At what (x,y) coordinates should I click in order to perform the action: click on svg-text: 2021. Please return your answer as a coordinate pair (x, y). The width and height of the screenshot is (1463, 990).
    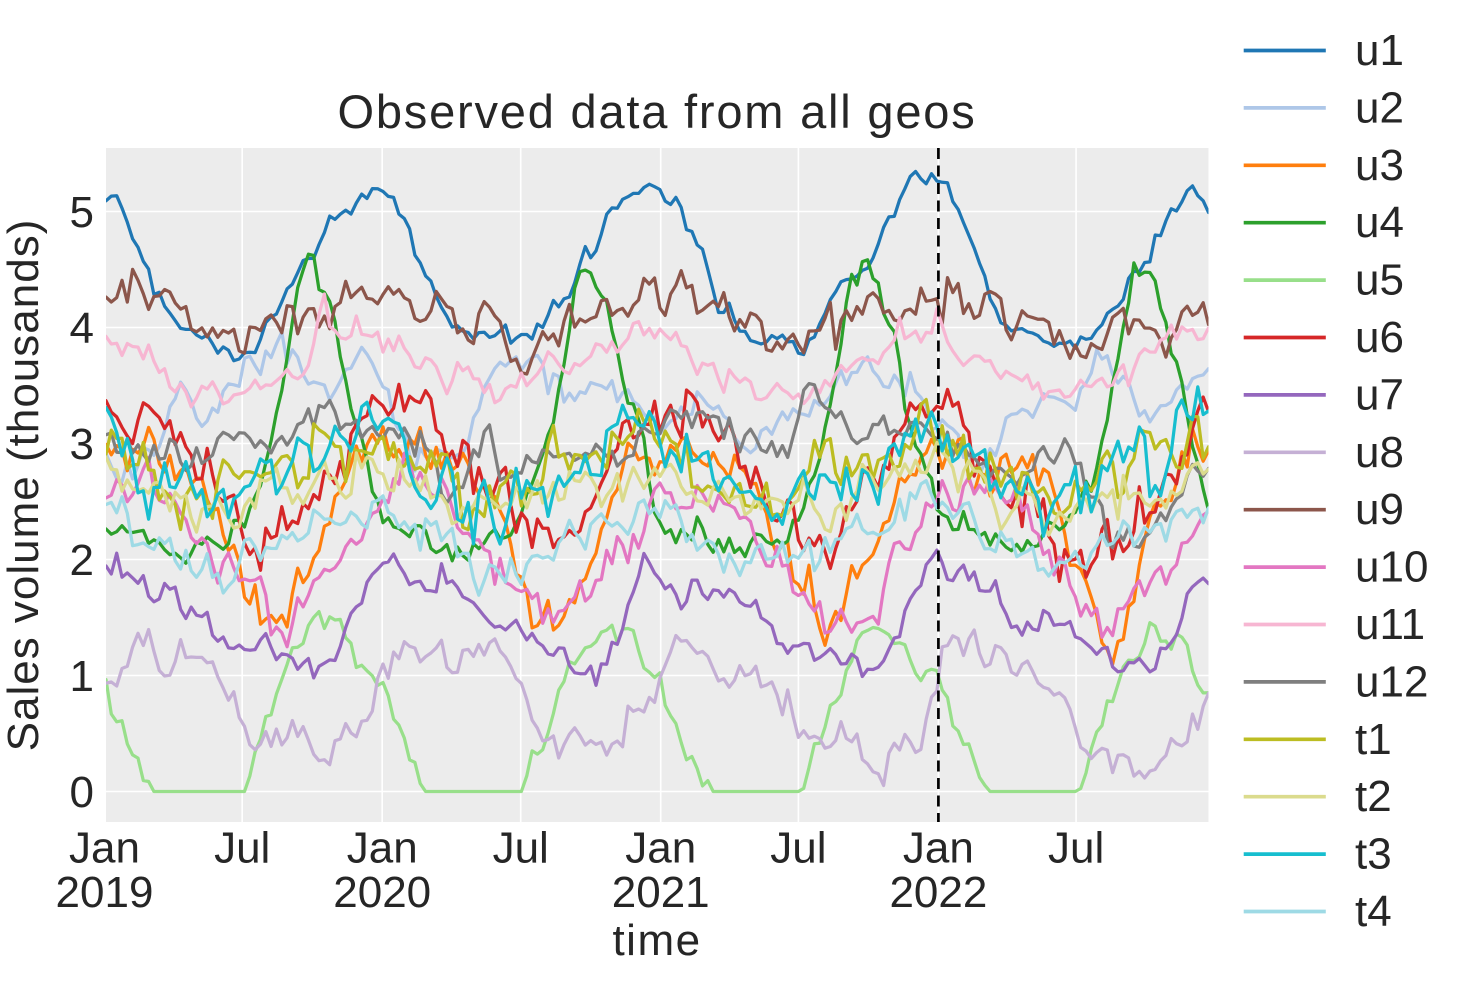
    Looking at the image, I should click on (661, 892).